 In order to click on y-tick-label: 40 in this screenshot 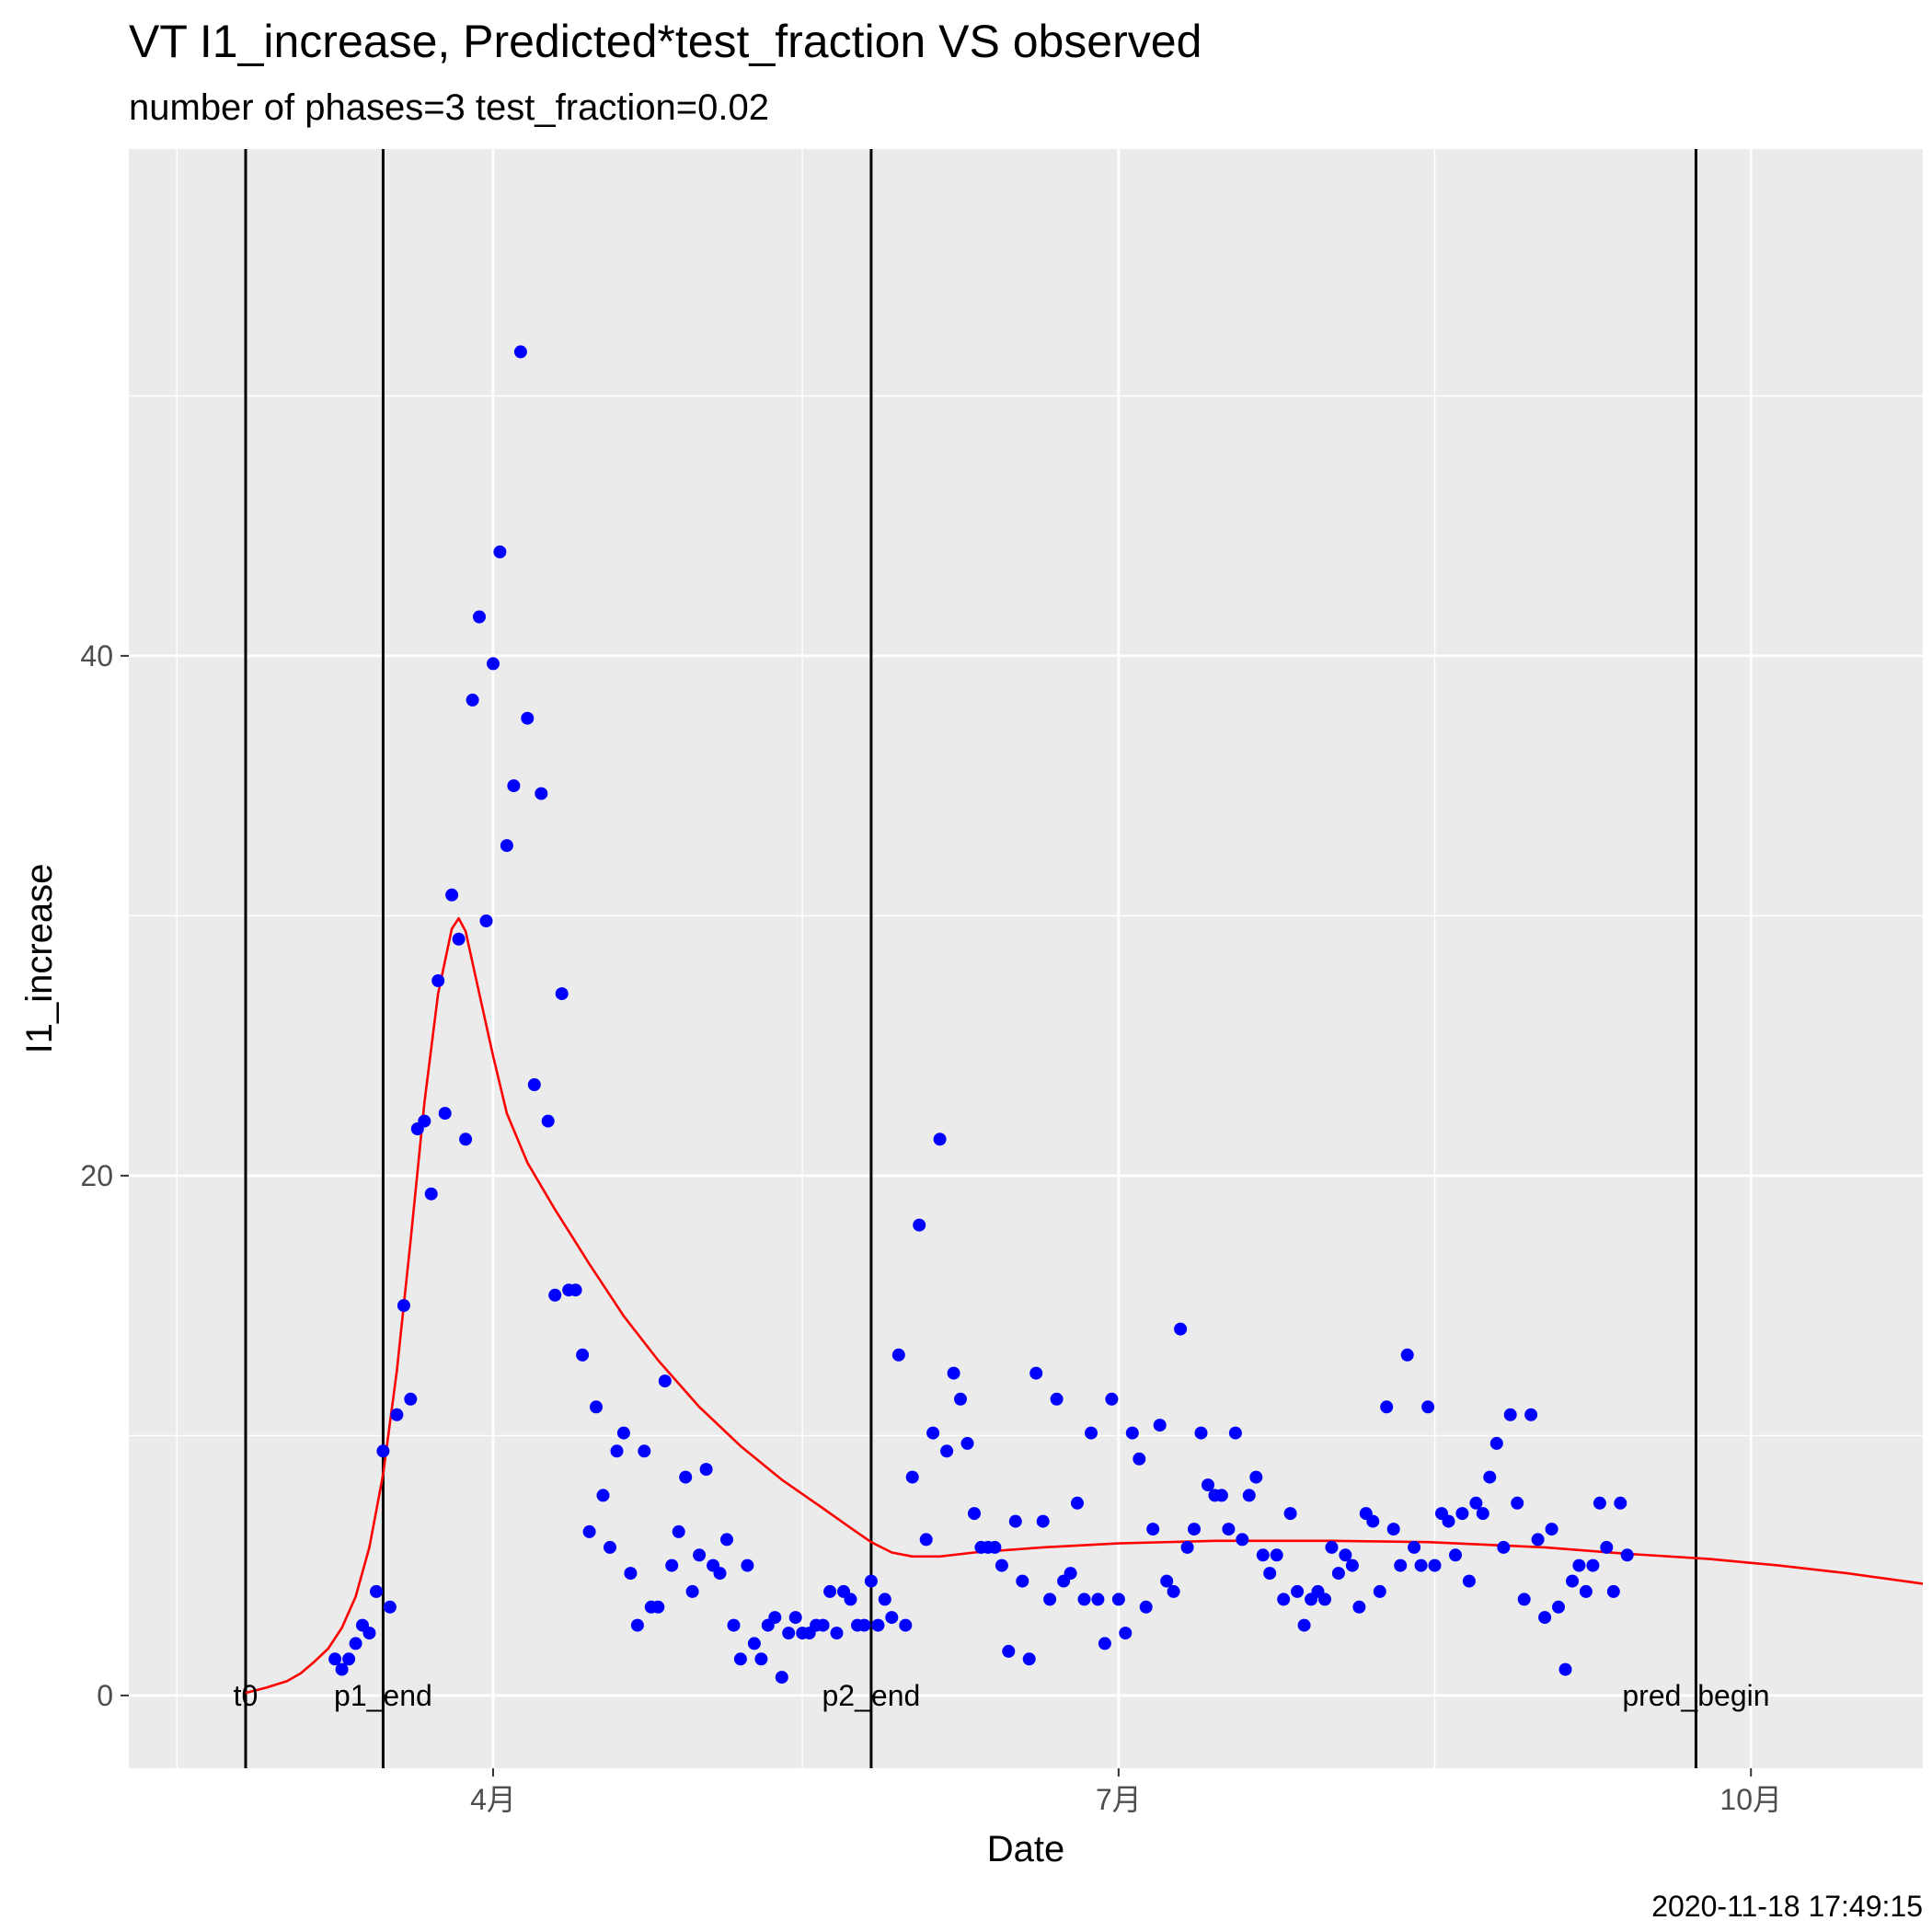, I will do `click(96, 656)`.